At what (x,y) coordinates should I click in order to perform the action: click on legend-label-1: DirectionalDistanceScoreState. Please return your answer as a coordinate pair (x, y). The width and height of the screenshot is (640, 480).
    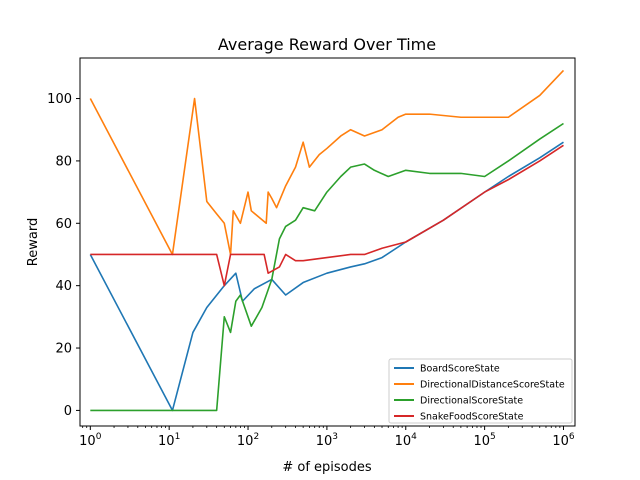
    Looking at the image, I should click on (492, 385).